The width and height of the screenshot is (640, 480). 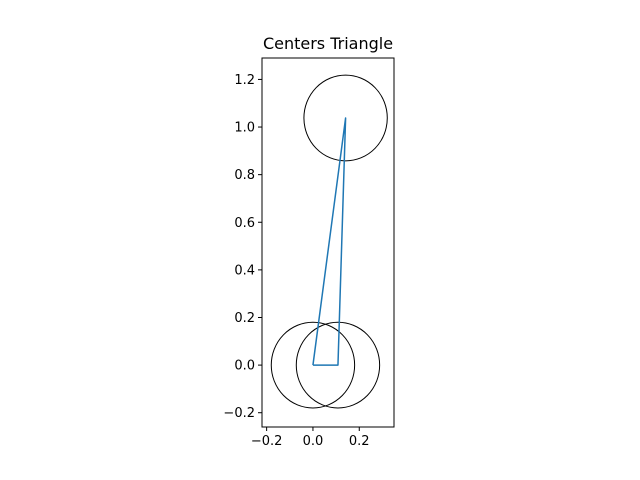 I want to click on y-tick-label: 0.8, so click(x=244, y=175).